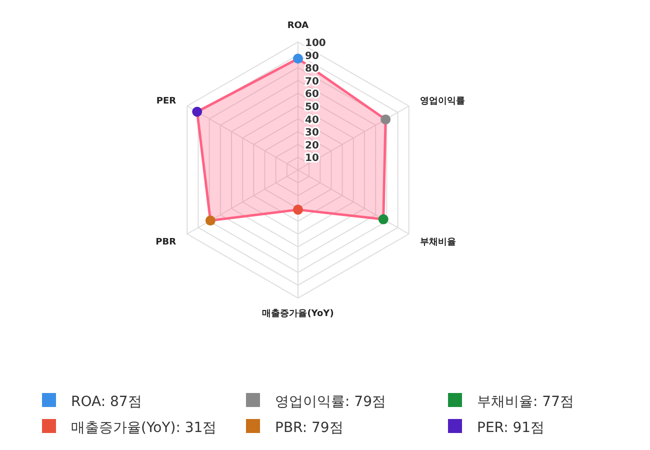  I want to click on y-tick-label: 30, so click(312, 133).